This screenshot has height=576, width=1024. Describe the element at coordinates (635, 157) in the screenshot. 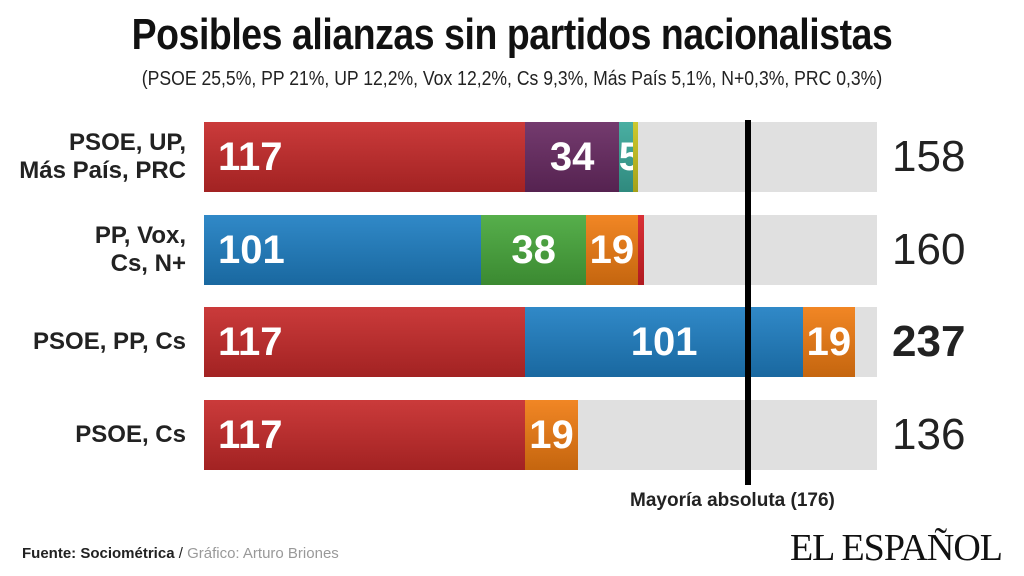

I see `bar-segment-prc` at that location.